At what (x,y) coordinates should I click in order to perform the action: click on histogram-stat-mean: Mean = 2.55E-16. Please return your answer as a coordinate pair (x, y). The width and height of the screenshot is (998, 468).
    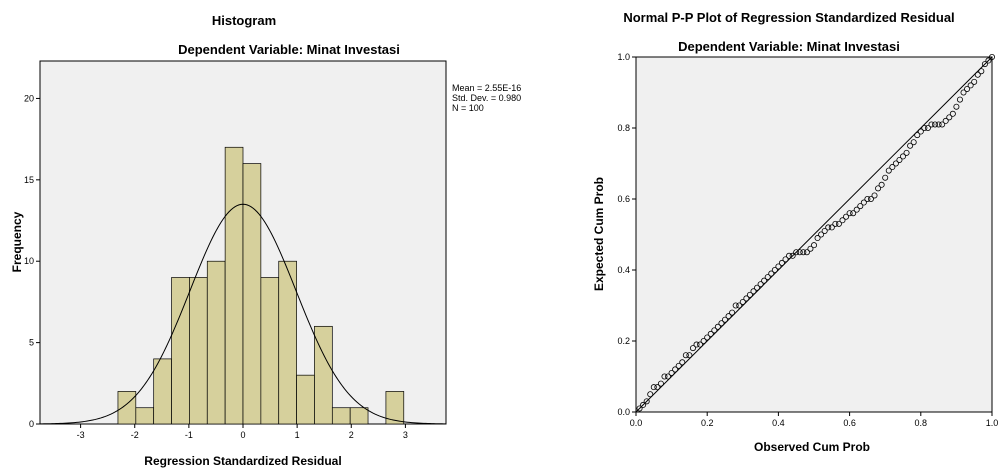
    Looking at the image, I should click on (486, 88).